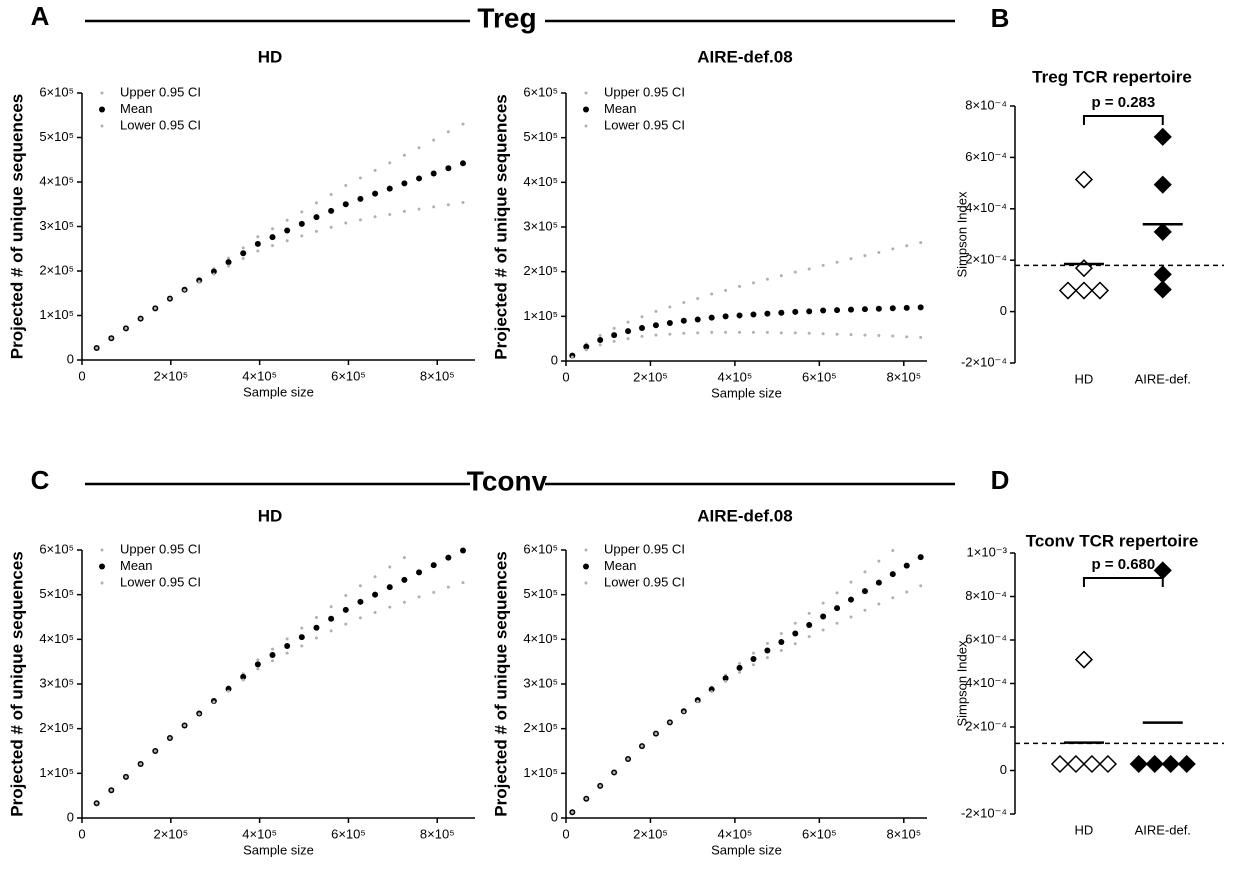 The width and height of the screenshot is (1242, 871). Describe the element at coordinates (1000, 18) in the screenshot. I see `panel-letter: B` at that location.